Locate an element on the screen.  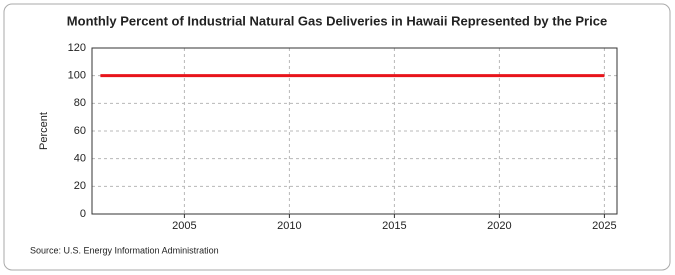
y-tick-label: 100 is located at coordinates (77, 76).